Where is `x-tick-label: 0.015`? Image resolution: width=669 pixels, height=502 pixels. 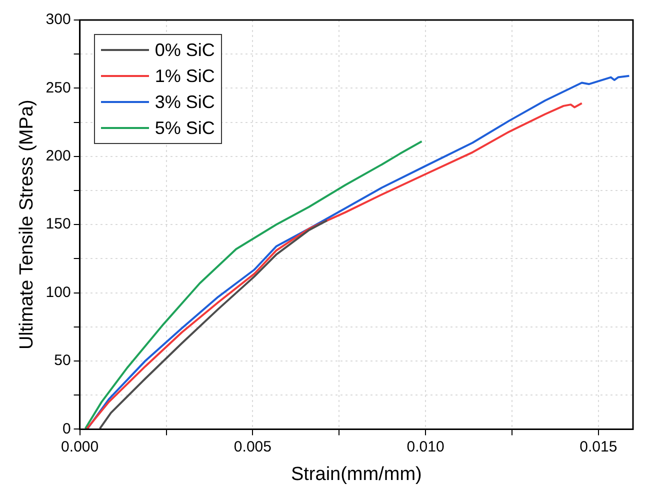 x-tick-label: 0.015 is located at coordinates (599, 447).